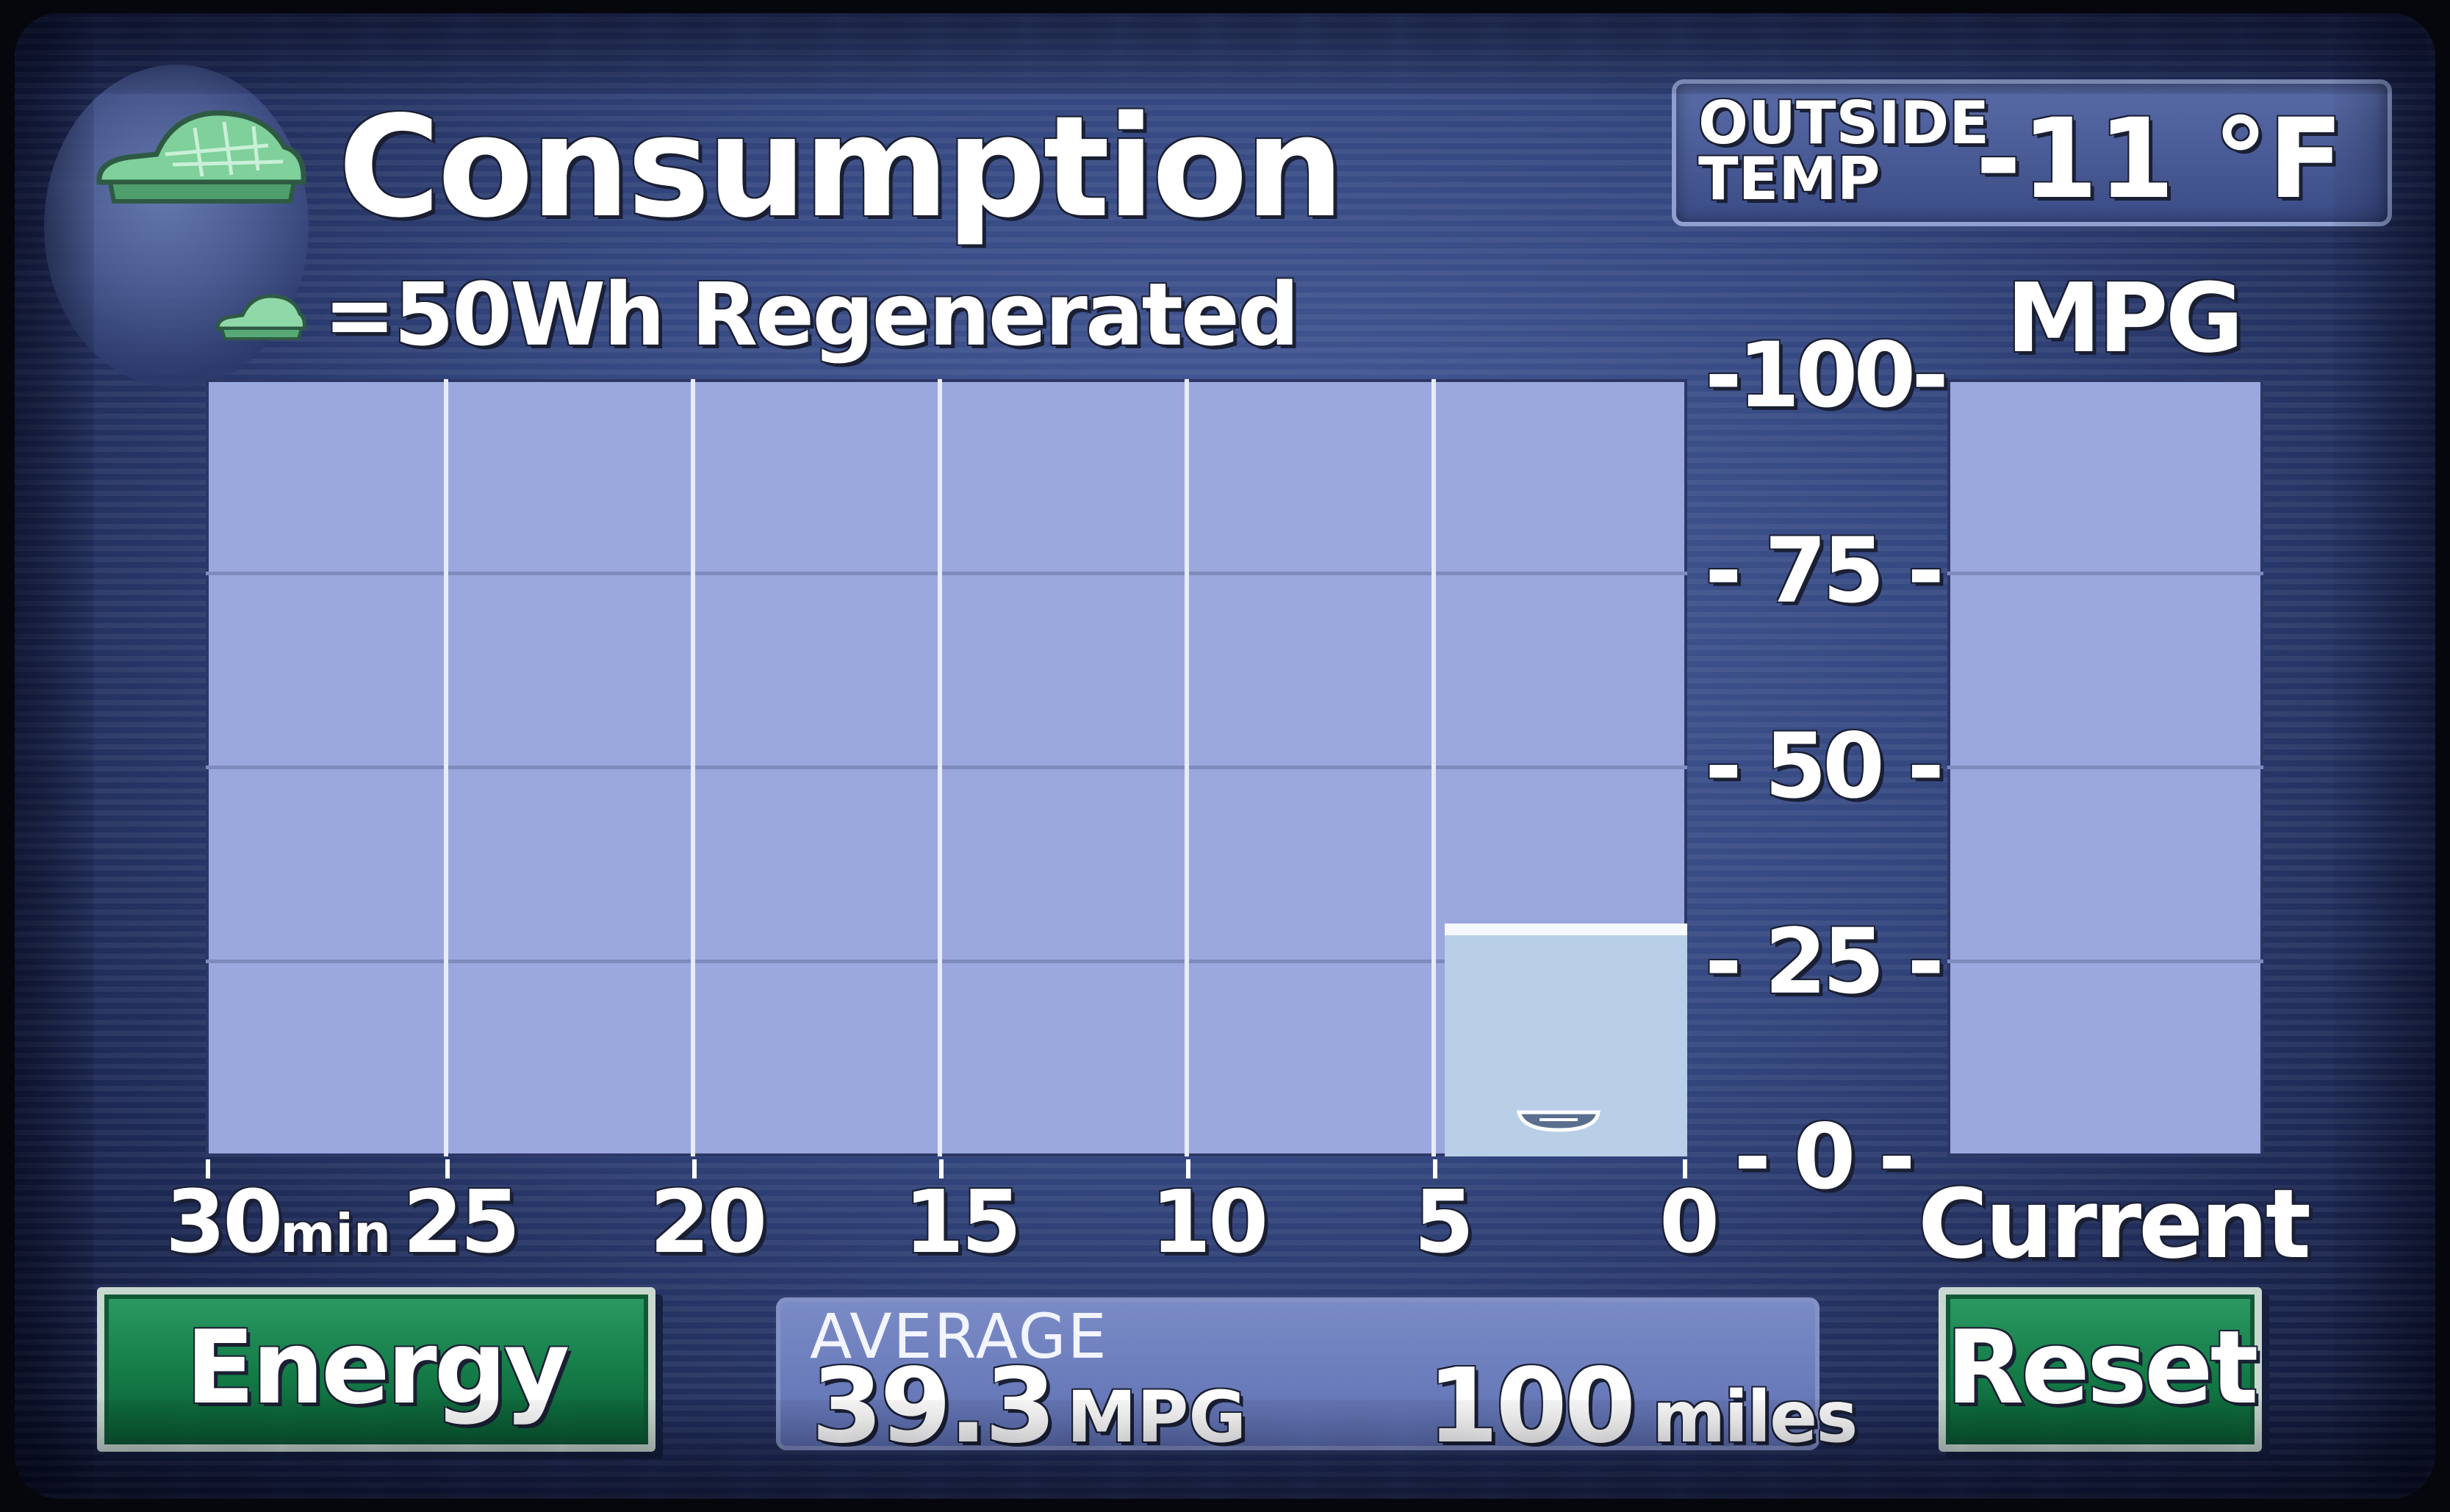 Image resolution: width=2450 pixels, height=1512 pixels. What do you see at coordinates (2125, 318) in the screenshot?
I see `mpg-axis-label: MPG` at bounding box center [2125, 318].